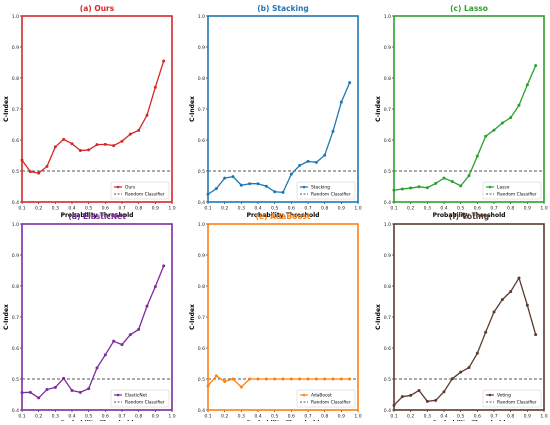 This screenshot has height=425, width=550. What do you see at coordinates (477, 417) in the screenshot?
I see `x-tick-label: 0.6` at bounding box center [477, 417].